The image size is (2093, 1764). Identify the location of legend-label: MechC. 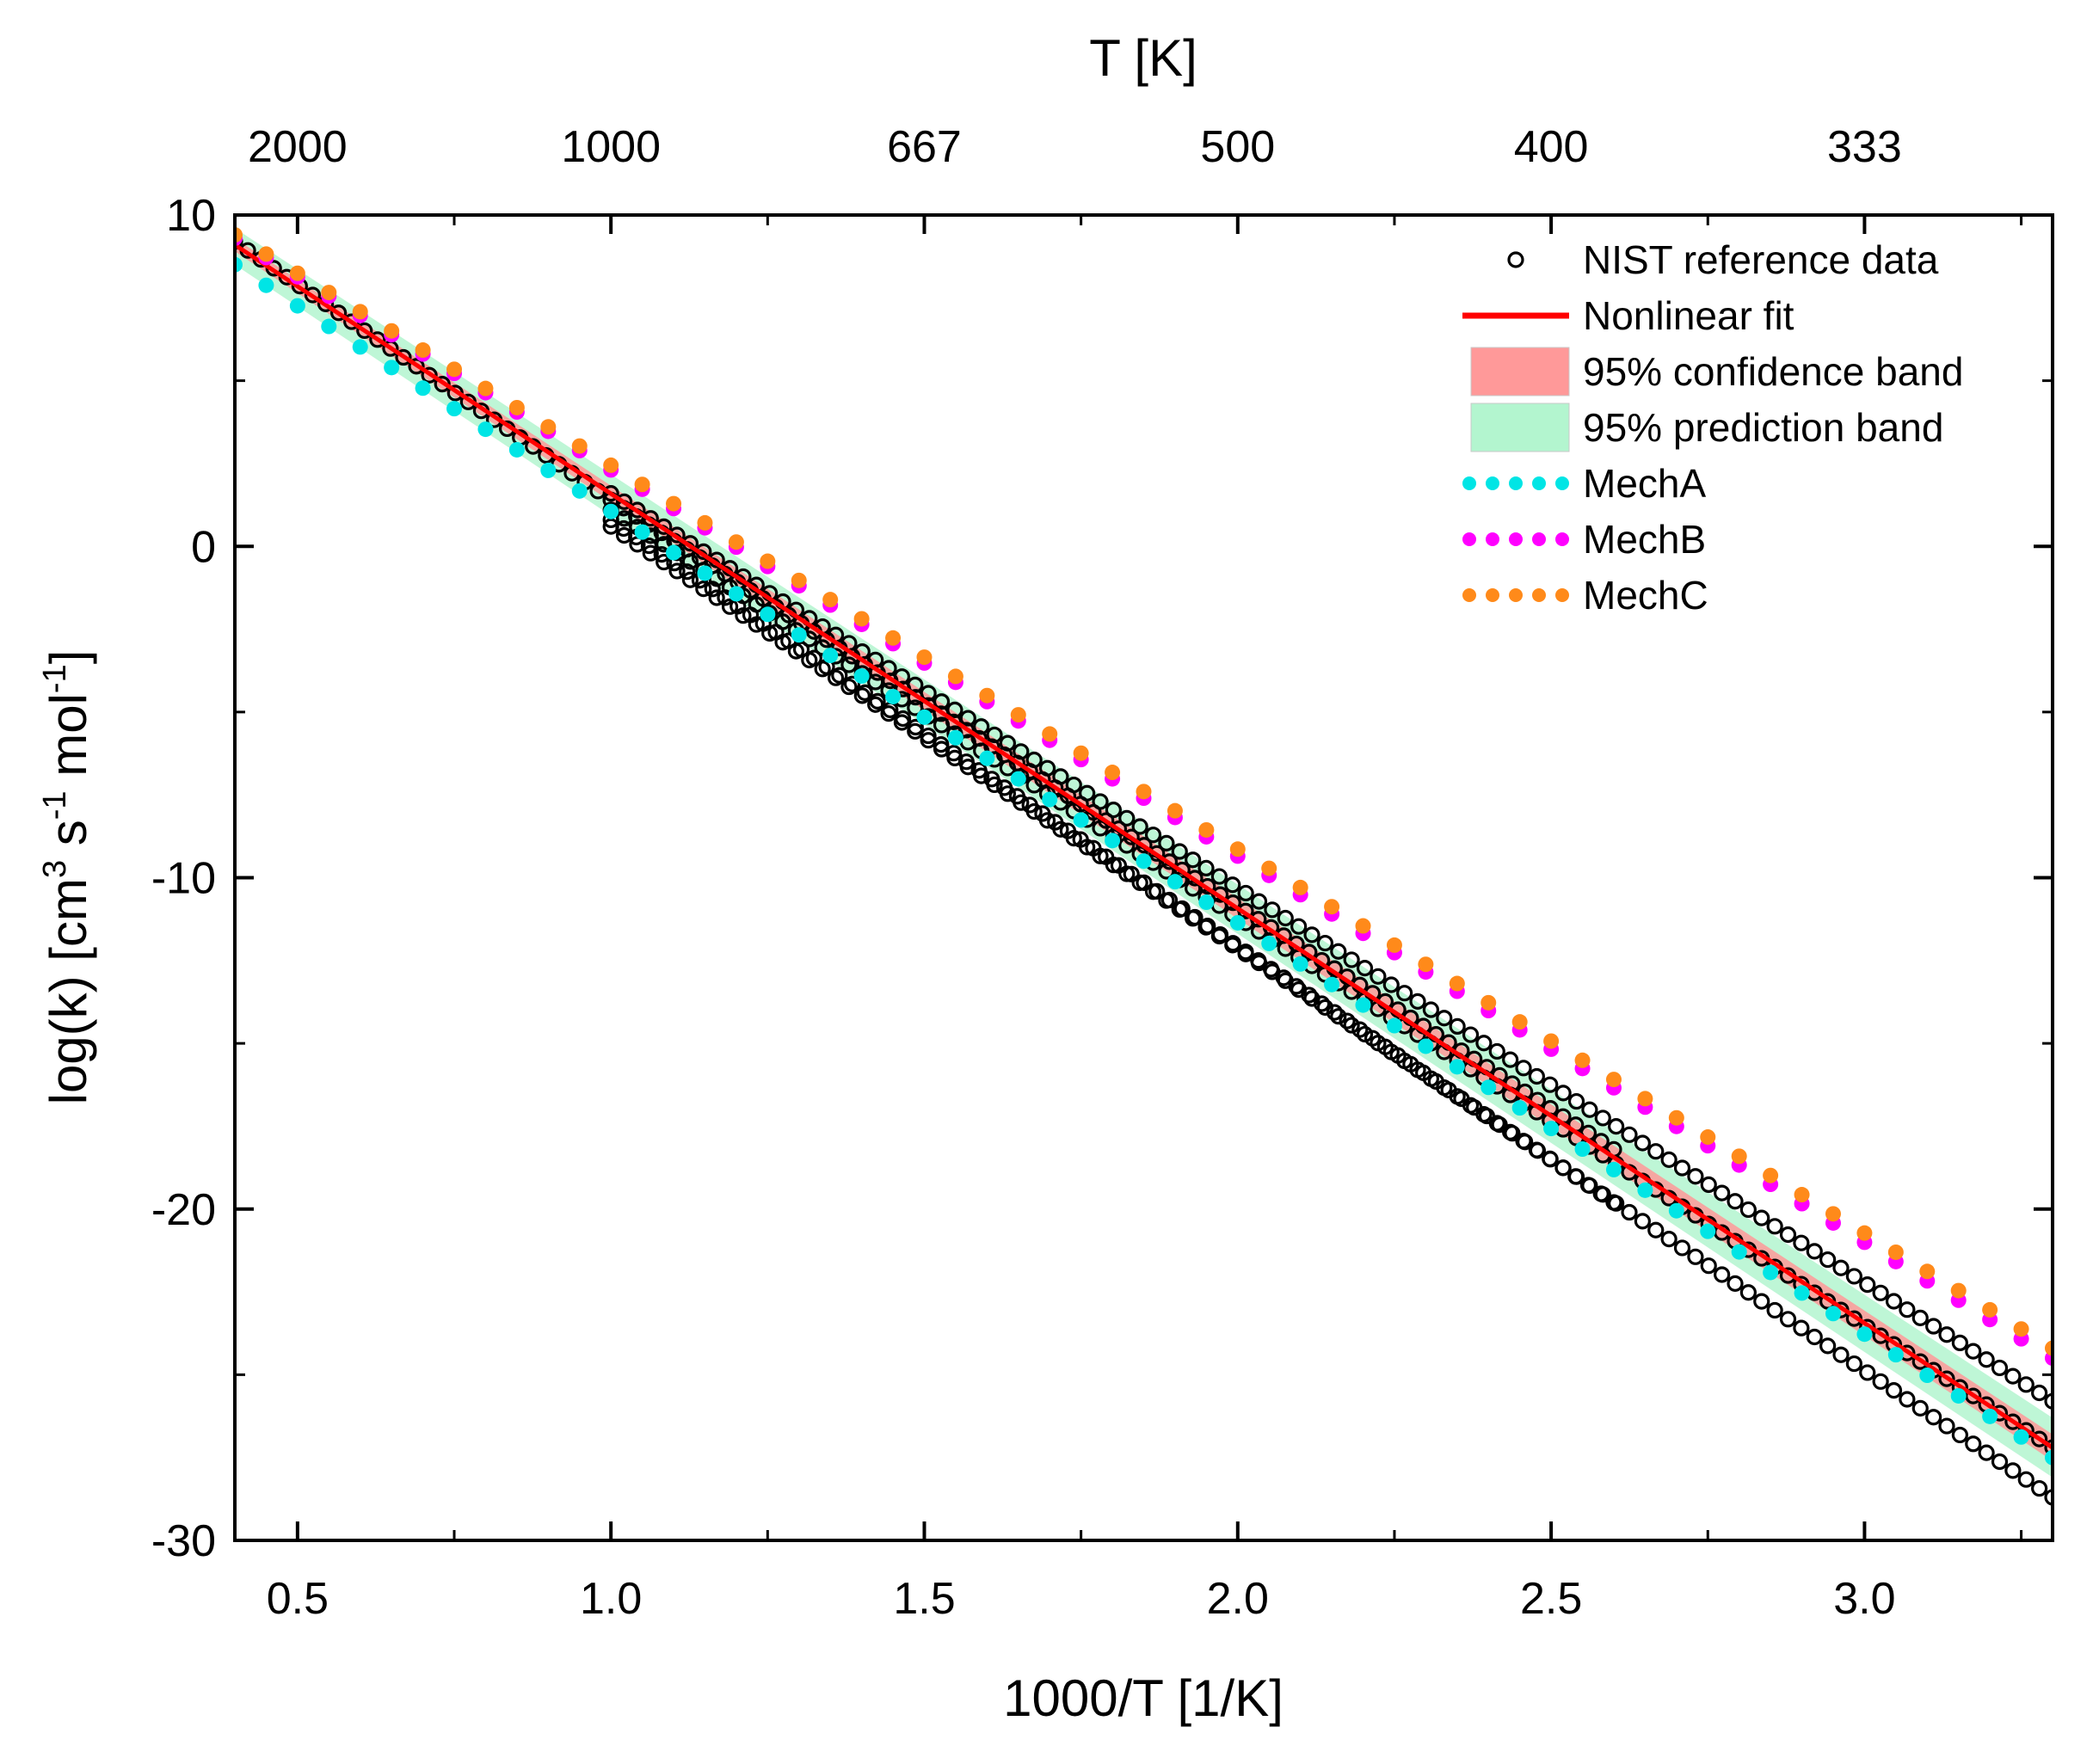
(1646, 596).